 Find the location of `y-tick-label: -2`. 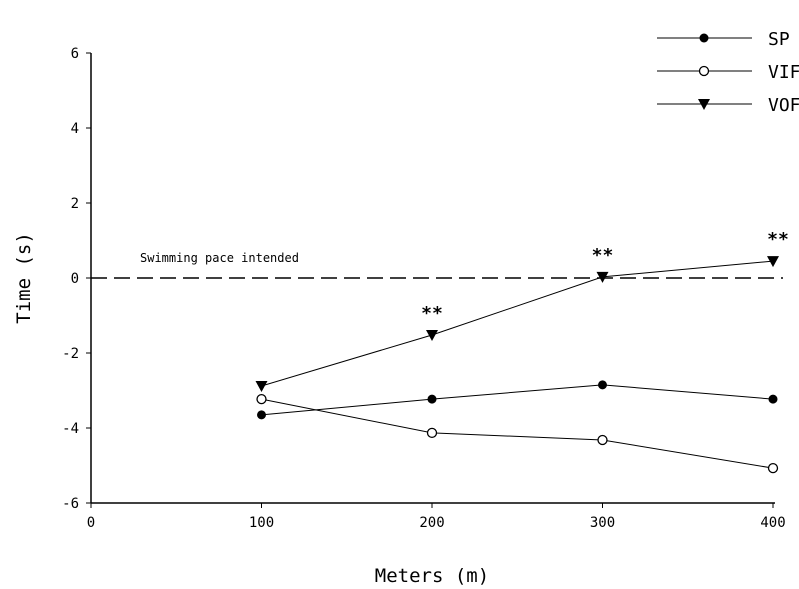

y-tick-label: -2 is located at coordinates (70, 354).